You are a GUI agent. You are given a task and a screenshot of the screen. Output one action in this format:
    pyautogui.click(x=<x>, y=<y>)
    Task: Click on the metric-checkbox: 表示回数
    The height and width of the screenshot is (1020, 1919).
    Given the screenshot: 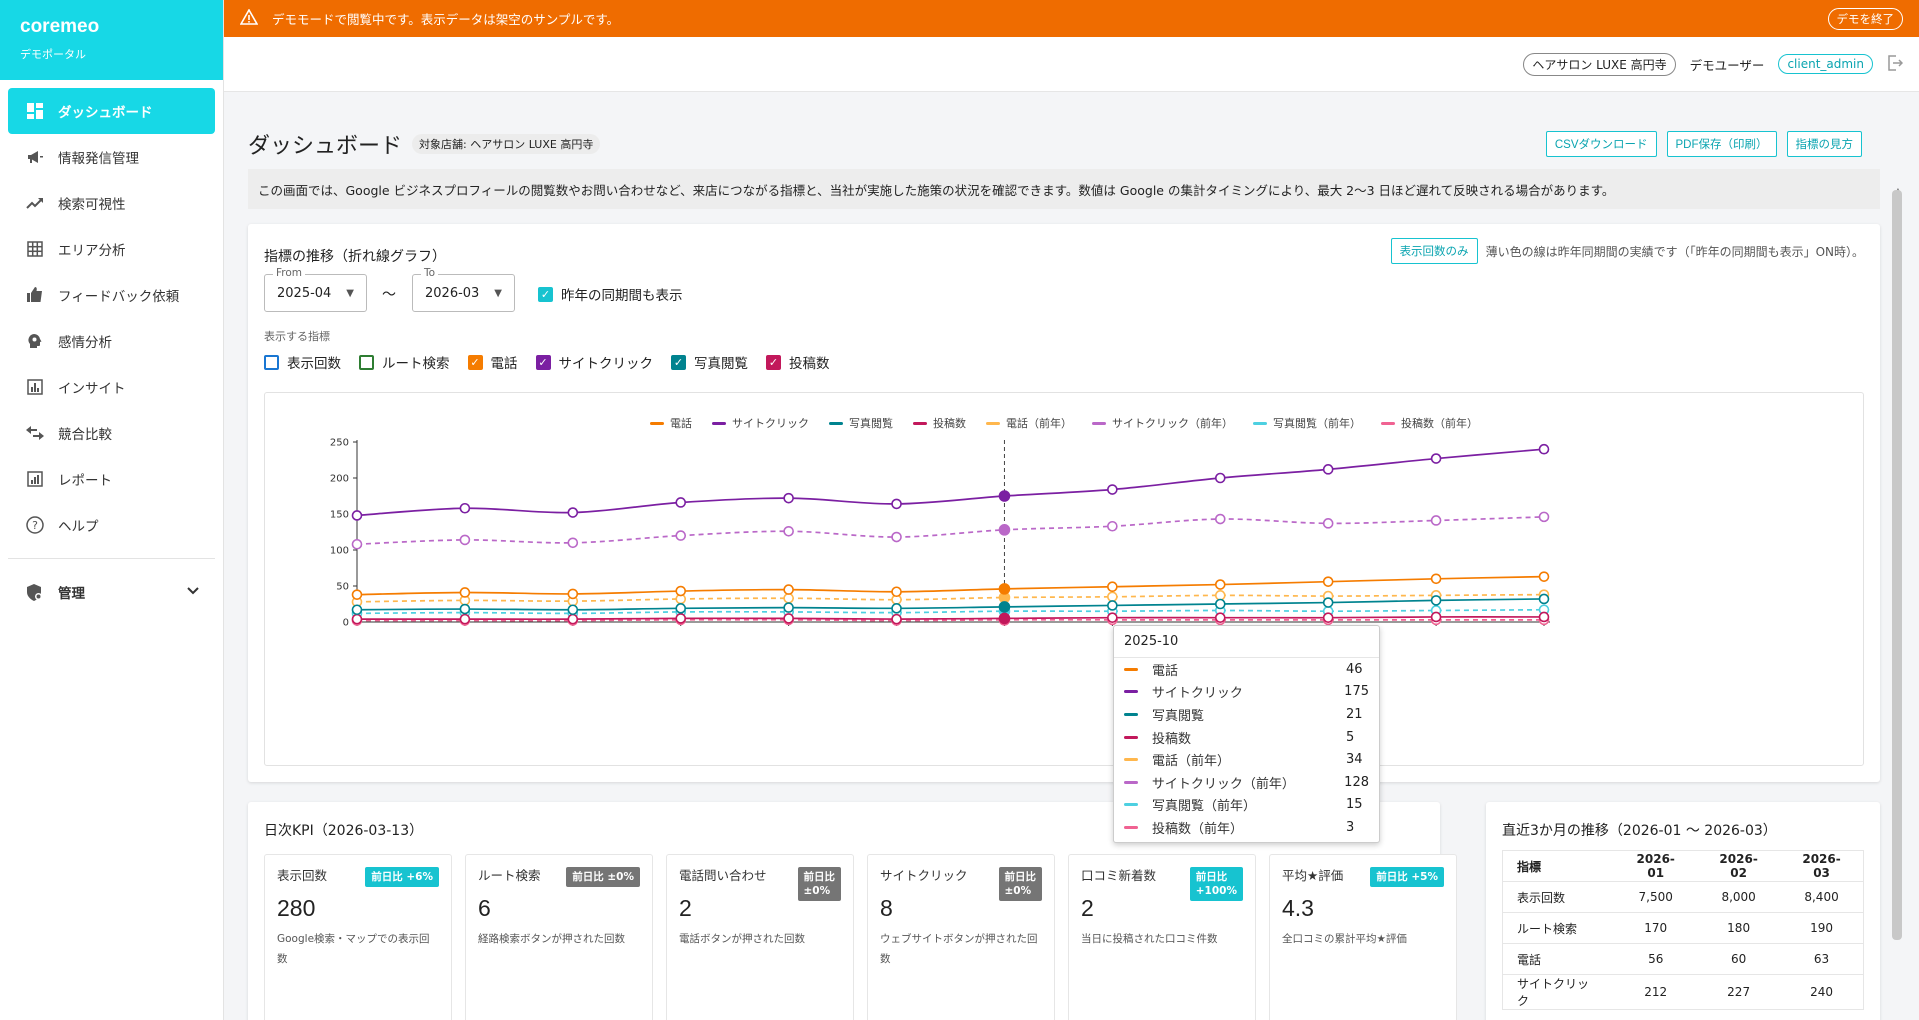 What is the action you would take?
    pyautogui.click(x=302, y=362)
    